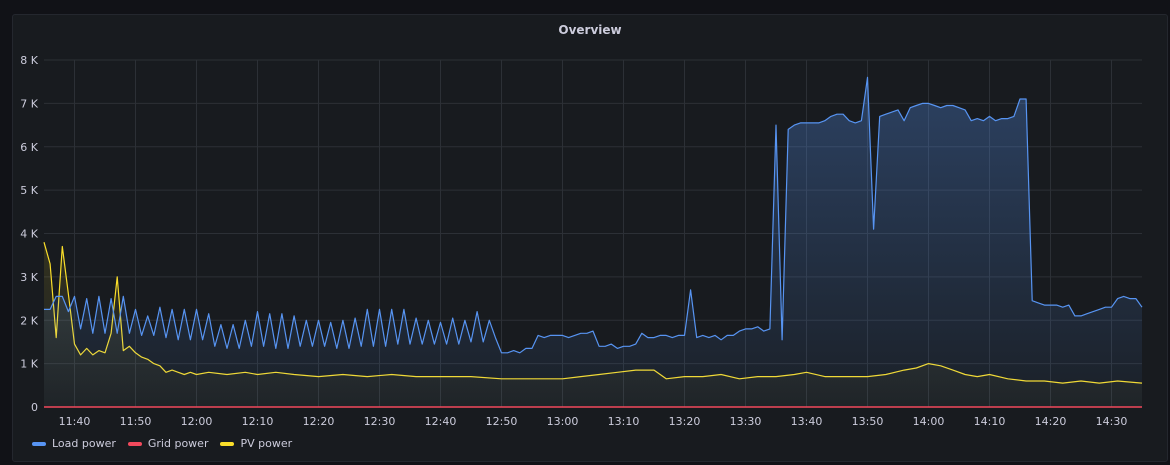  I want to click on x-tick-label: 12:50, so click(502, 421).